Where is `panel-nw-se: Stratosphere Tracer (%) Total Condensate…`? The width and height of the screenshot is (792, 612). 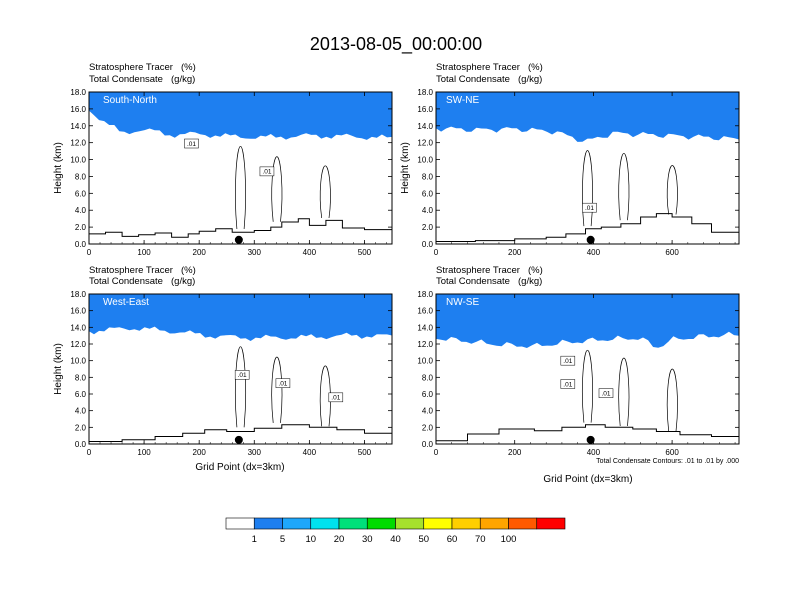 panel-nw-se: Stratosphere Tracer (%) Total Condensate… is located at coordinates (578, 375).